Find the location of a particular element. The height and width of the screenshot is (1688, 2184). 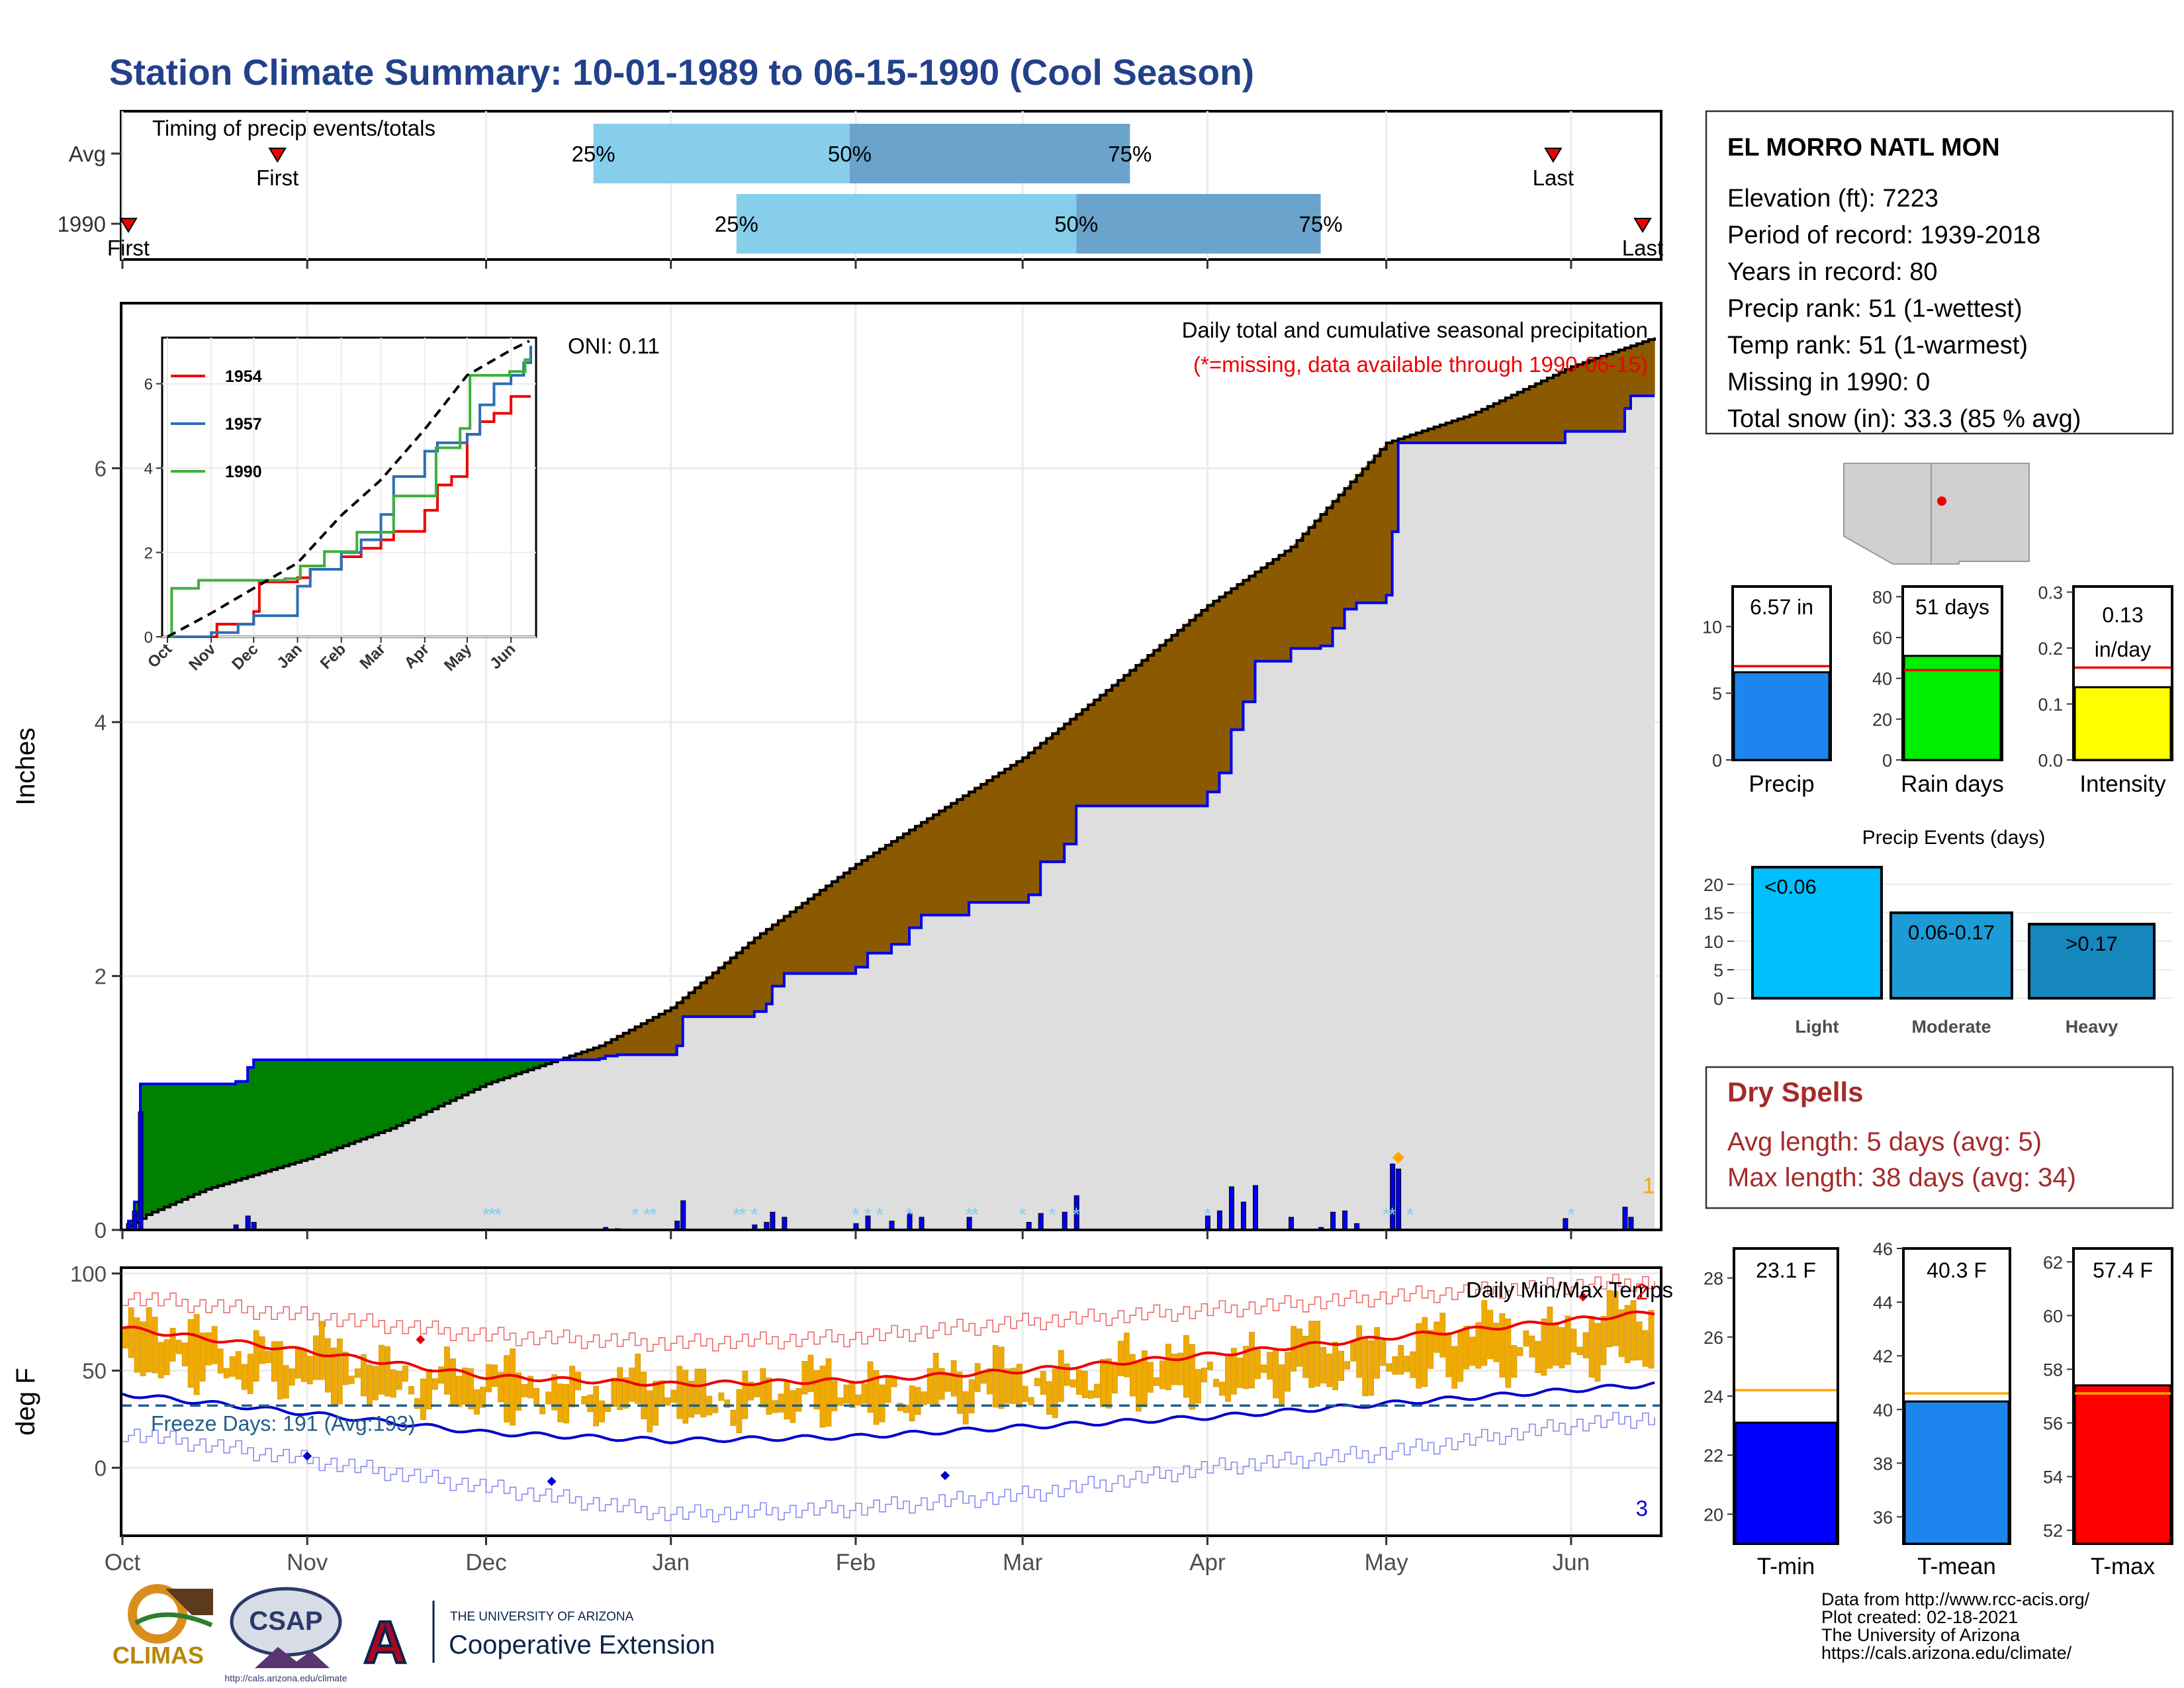

events-title: Precip Events (days) is located at coordinates (1954, 838).